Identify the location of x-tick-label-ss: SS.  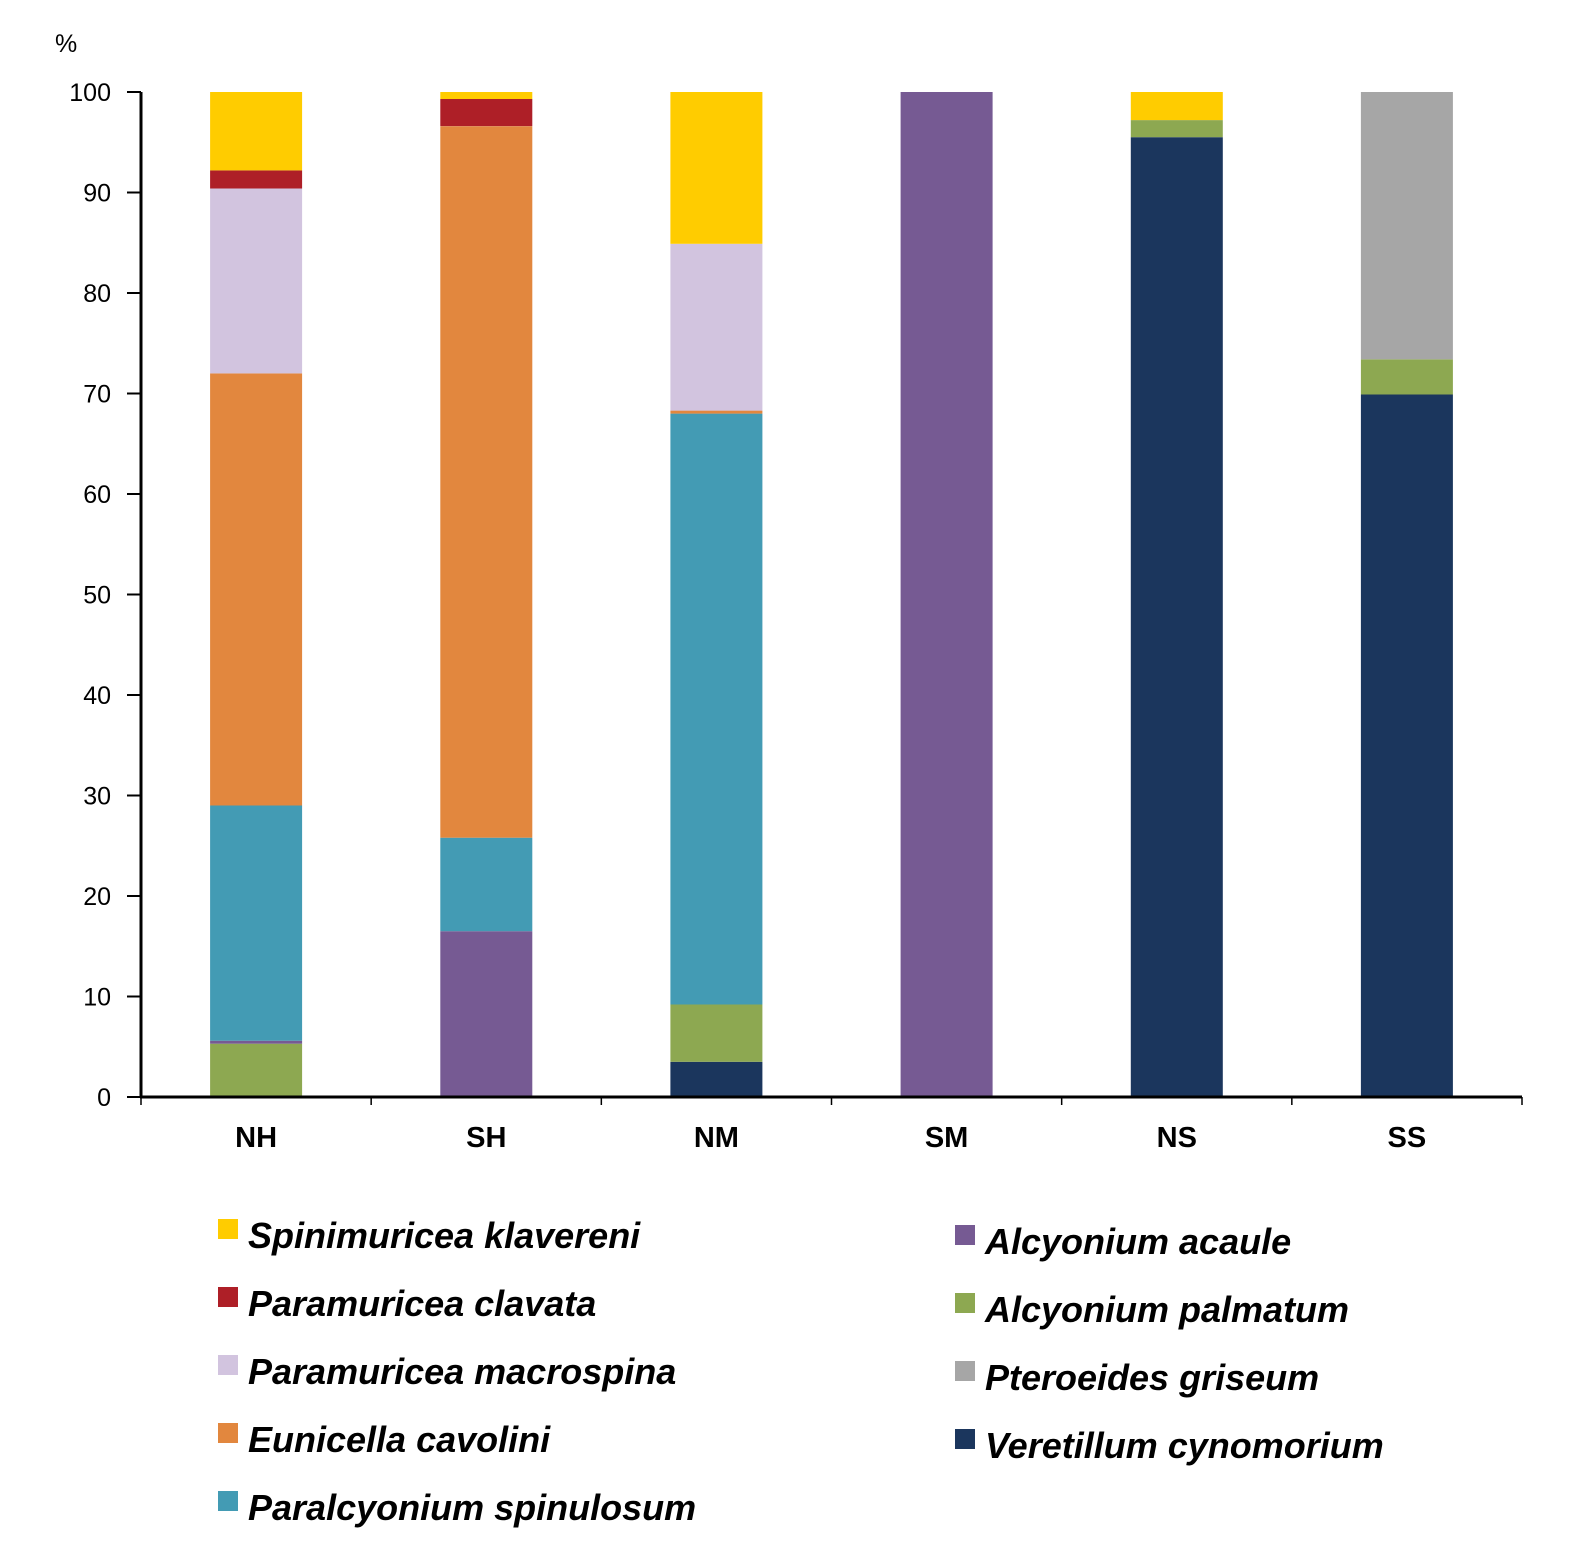
(1407, 1138).